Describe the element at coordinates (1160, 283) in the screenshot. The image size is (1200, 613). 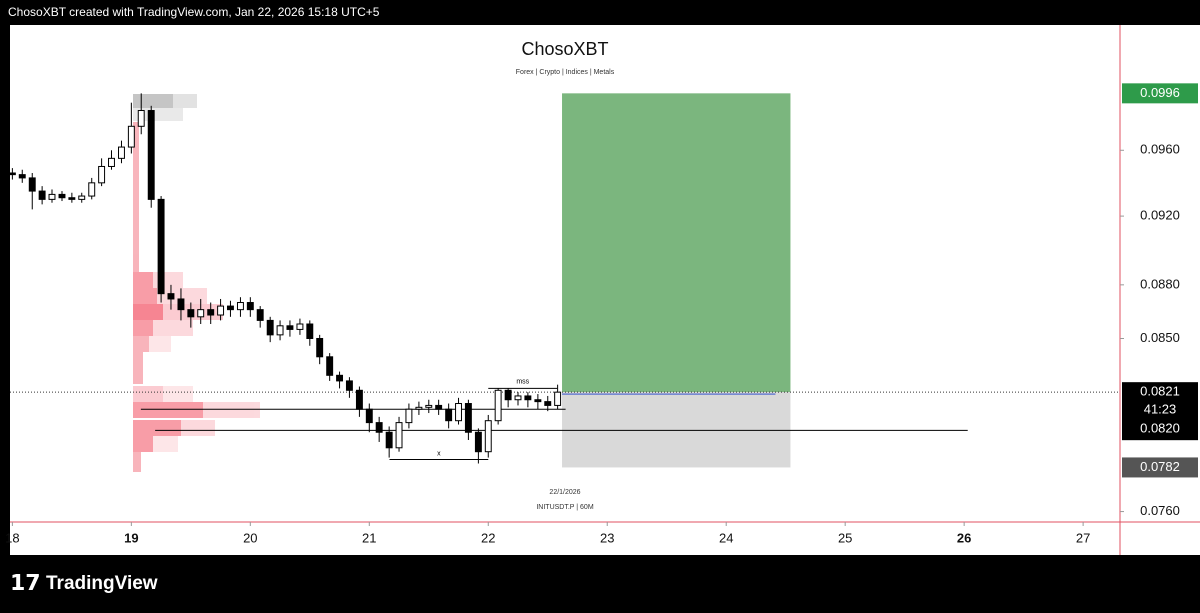
I see `y-tick-label: 0.0880` at that location.